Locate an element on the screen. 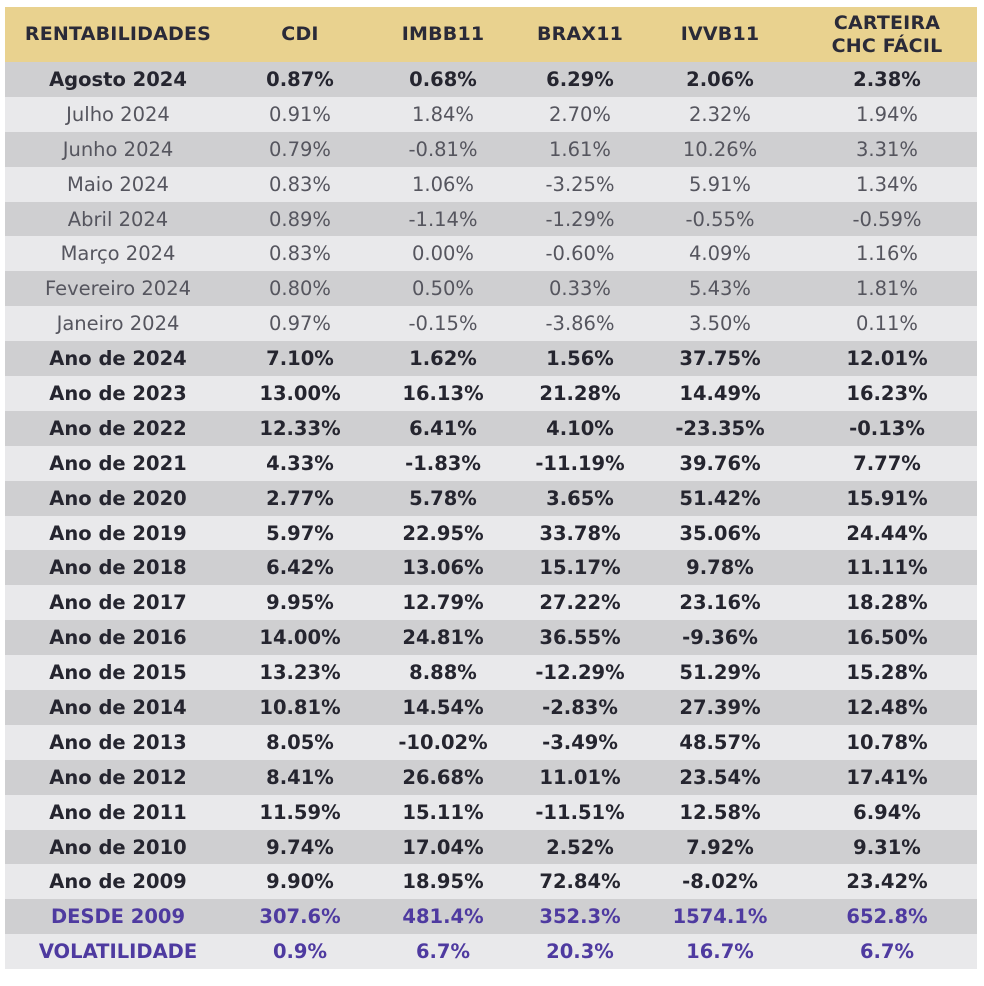 The width and height of the screenshot is (984, 986). cell-carteira: 16.50% is located at coordinates (887, 638).